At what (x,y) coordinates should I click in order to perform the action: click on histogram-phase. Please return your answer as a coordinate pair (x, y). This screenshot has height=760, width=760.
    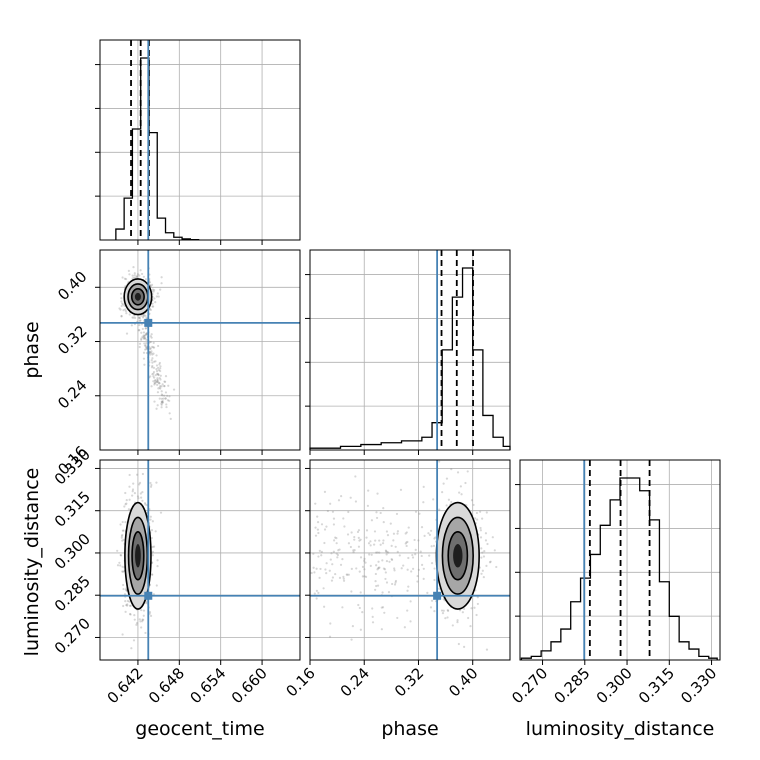
    Looking at the image, I should click on (410, 358).